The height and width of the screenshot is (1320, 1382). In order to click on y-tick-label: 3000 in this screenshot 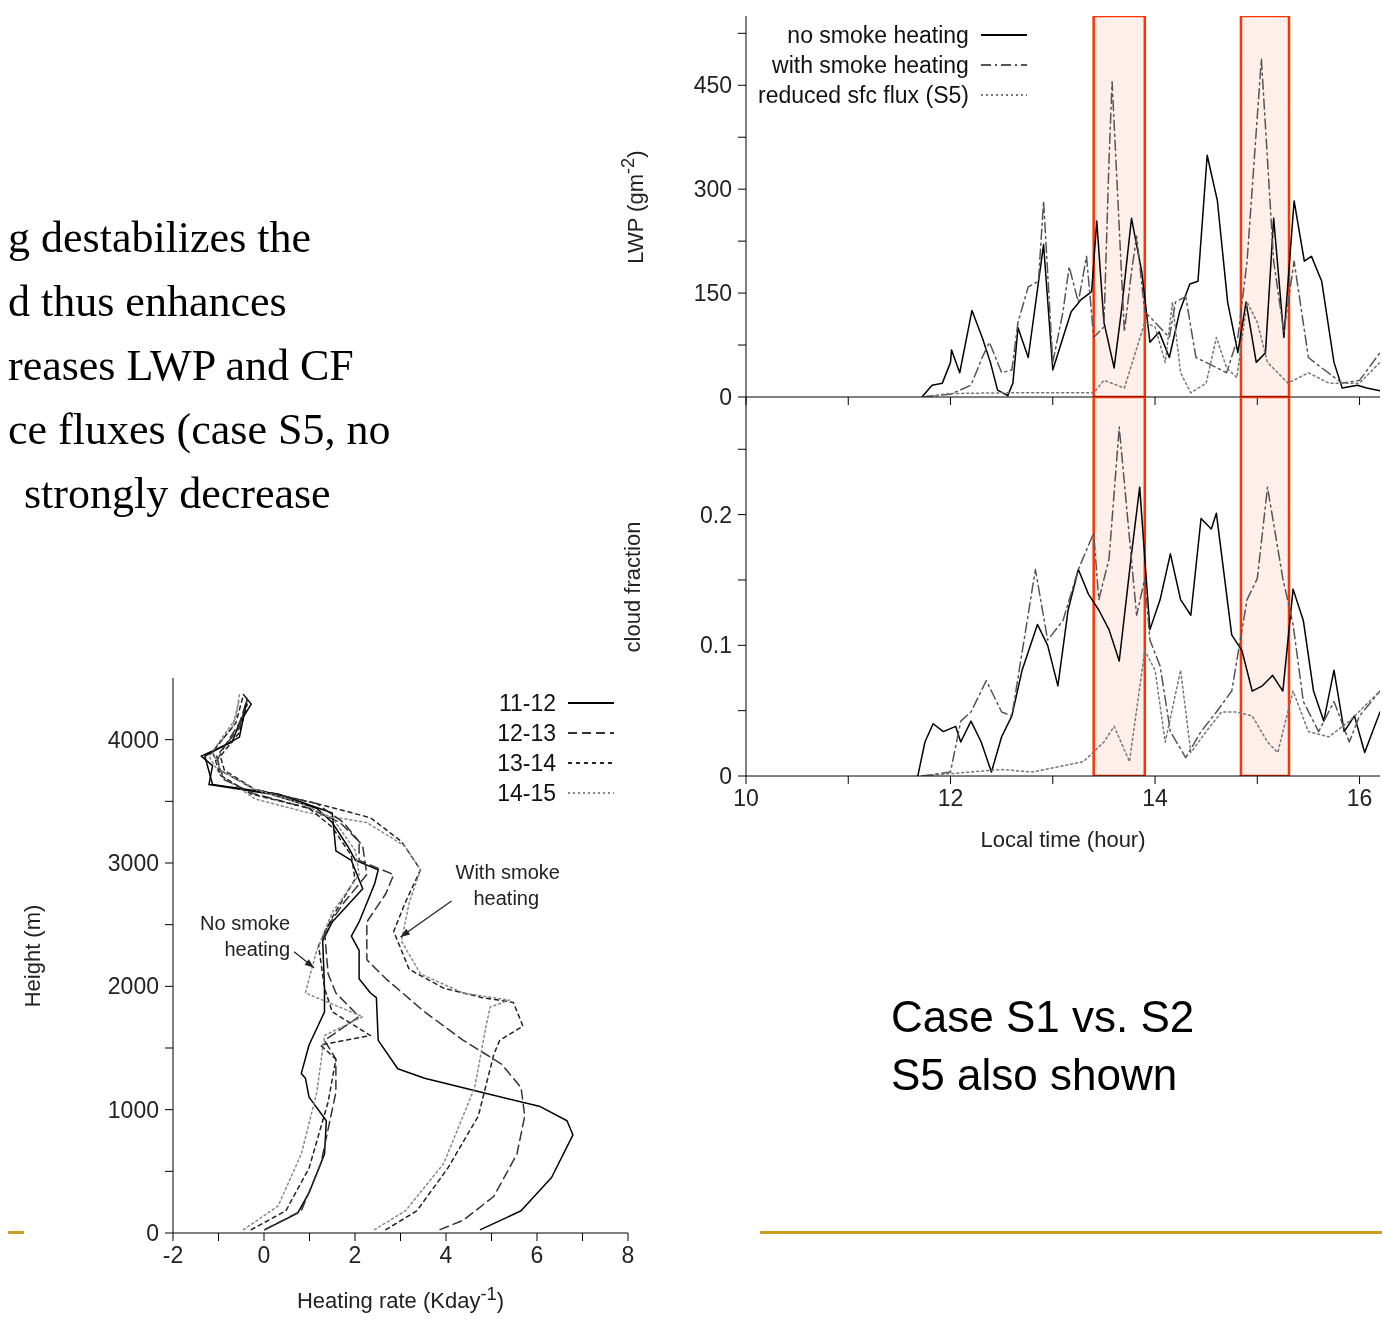, I will do `click(133, 863)`.